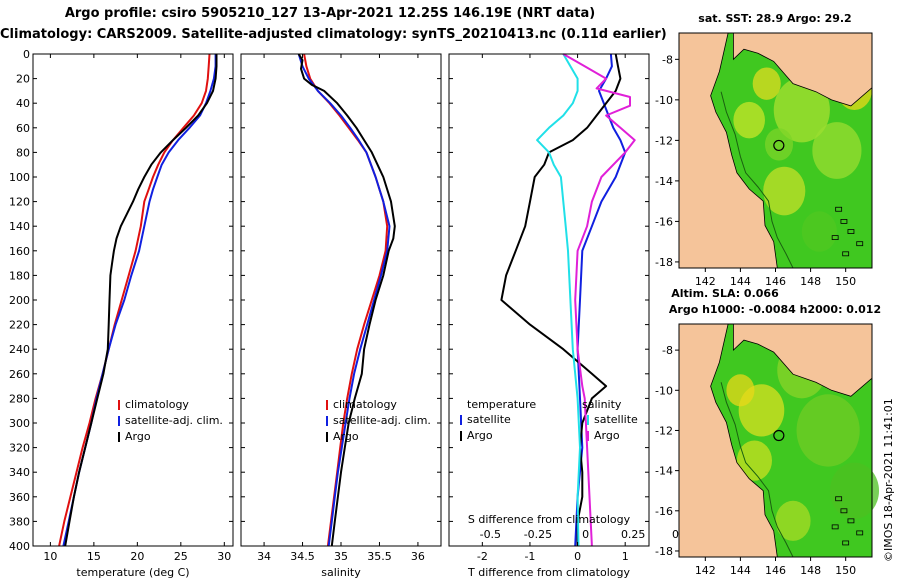  Describe the element at coordinates (264, 556) in the screenshot. I see `x-tick-label: 34` at that location.